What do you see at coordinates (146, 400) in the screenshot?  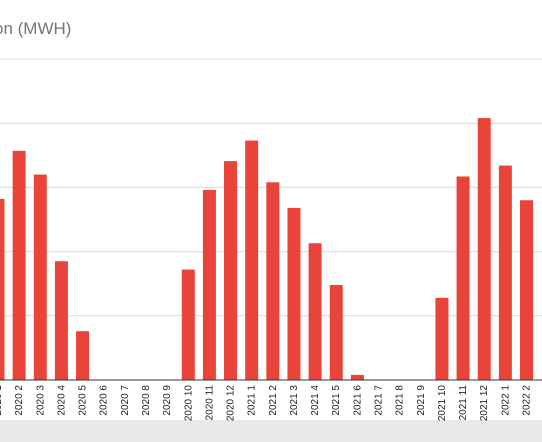 I see `x-tick-label-2020-8: 2020 8` at bounding box center [146, 400].